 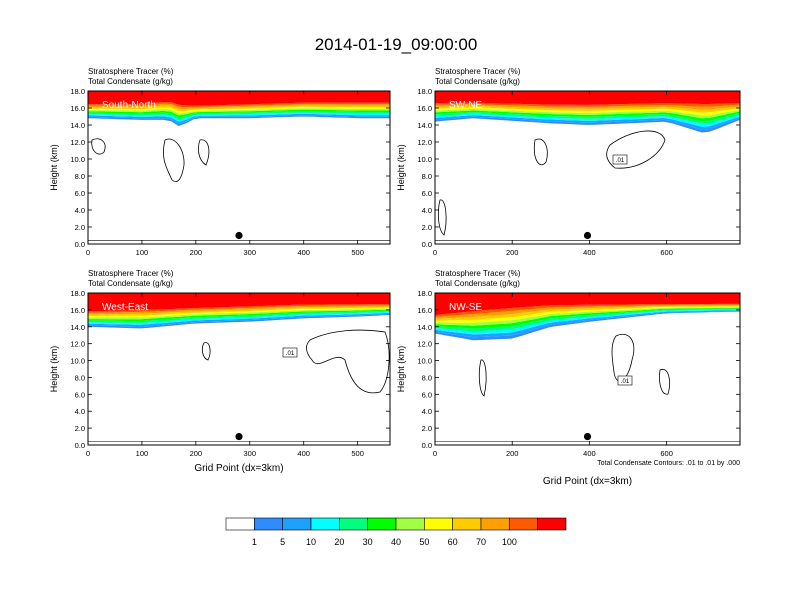 What do you see at coordinates (427, 411) in the screenshot?
I see `y-tick-label: 4.0` at bounding box center [427, 411].